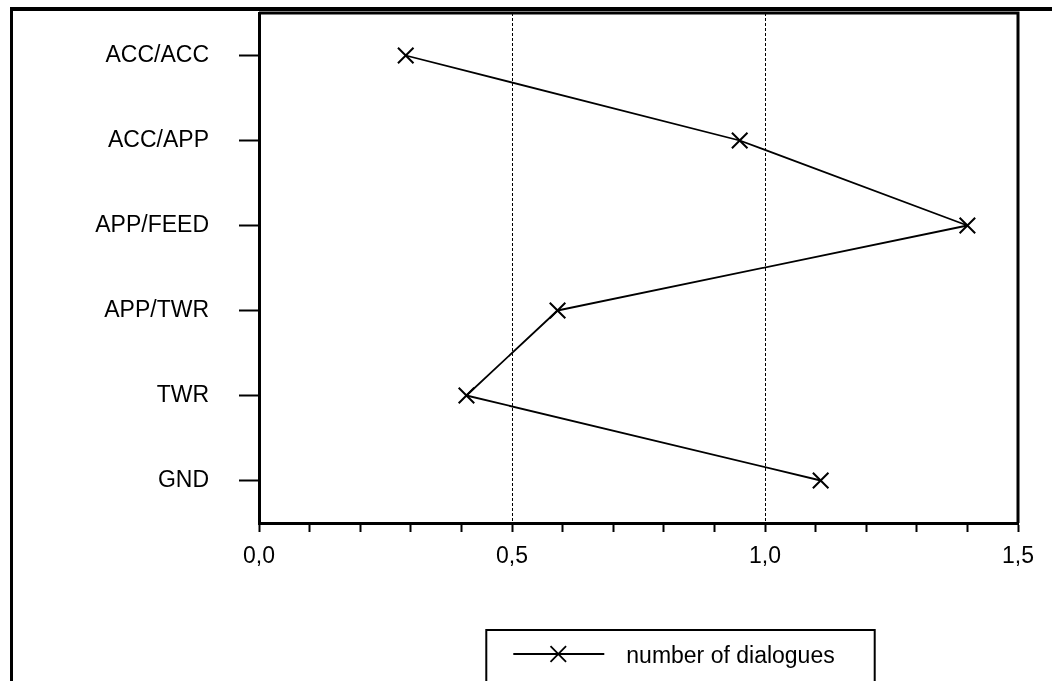 This screenshot has width=1052, height=681. I want to click on legend-label: number of dialogues, so click(730, 655).